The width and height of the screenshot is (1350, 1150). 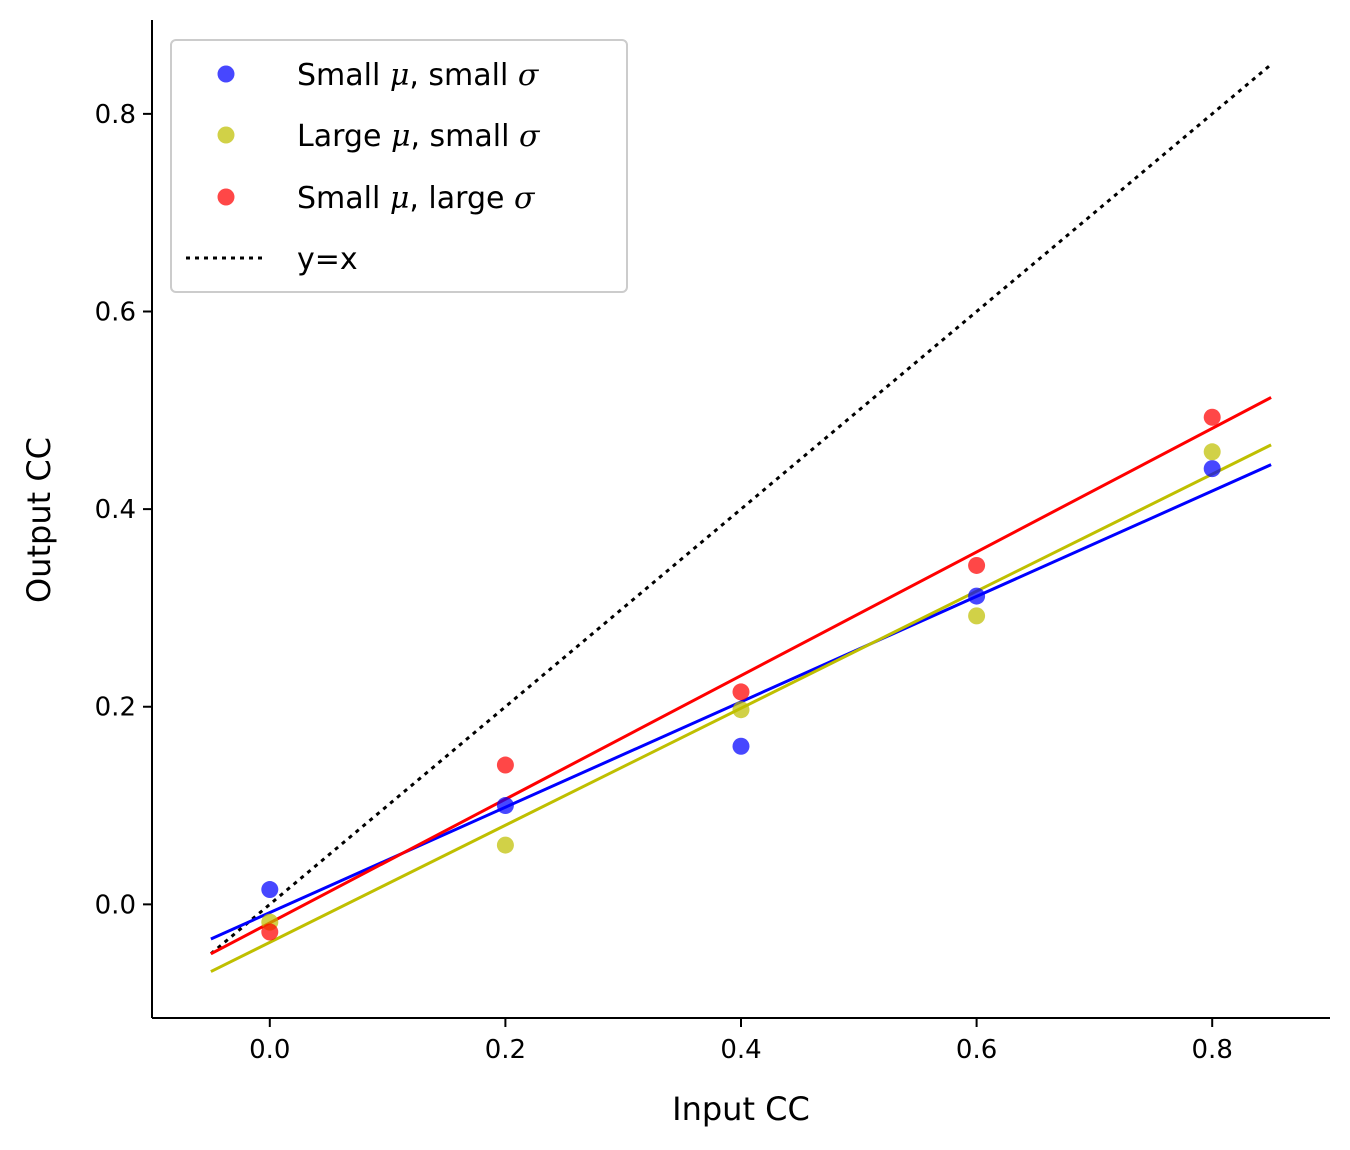 I want to click on legend-label-series-2: Small μ, large σ, so click(x=416, y=198).